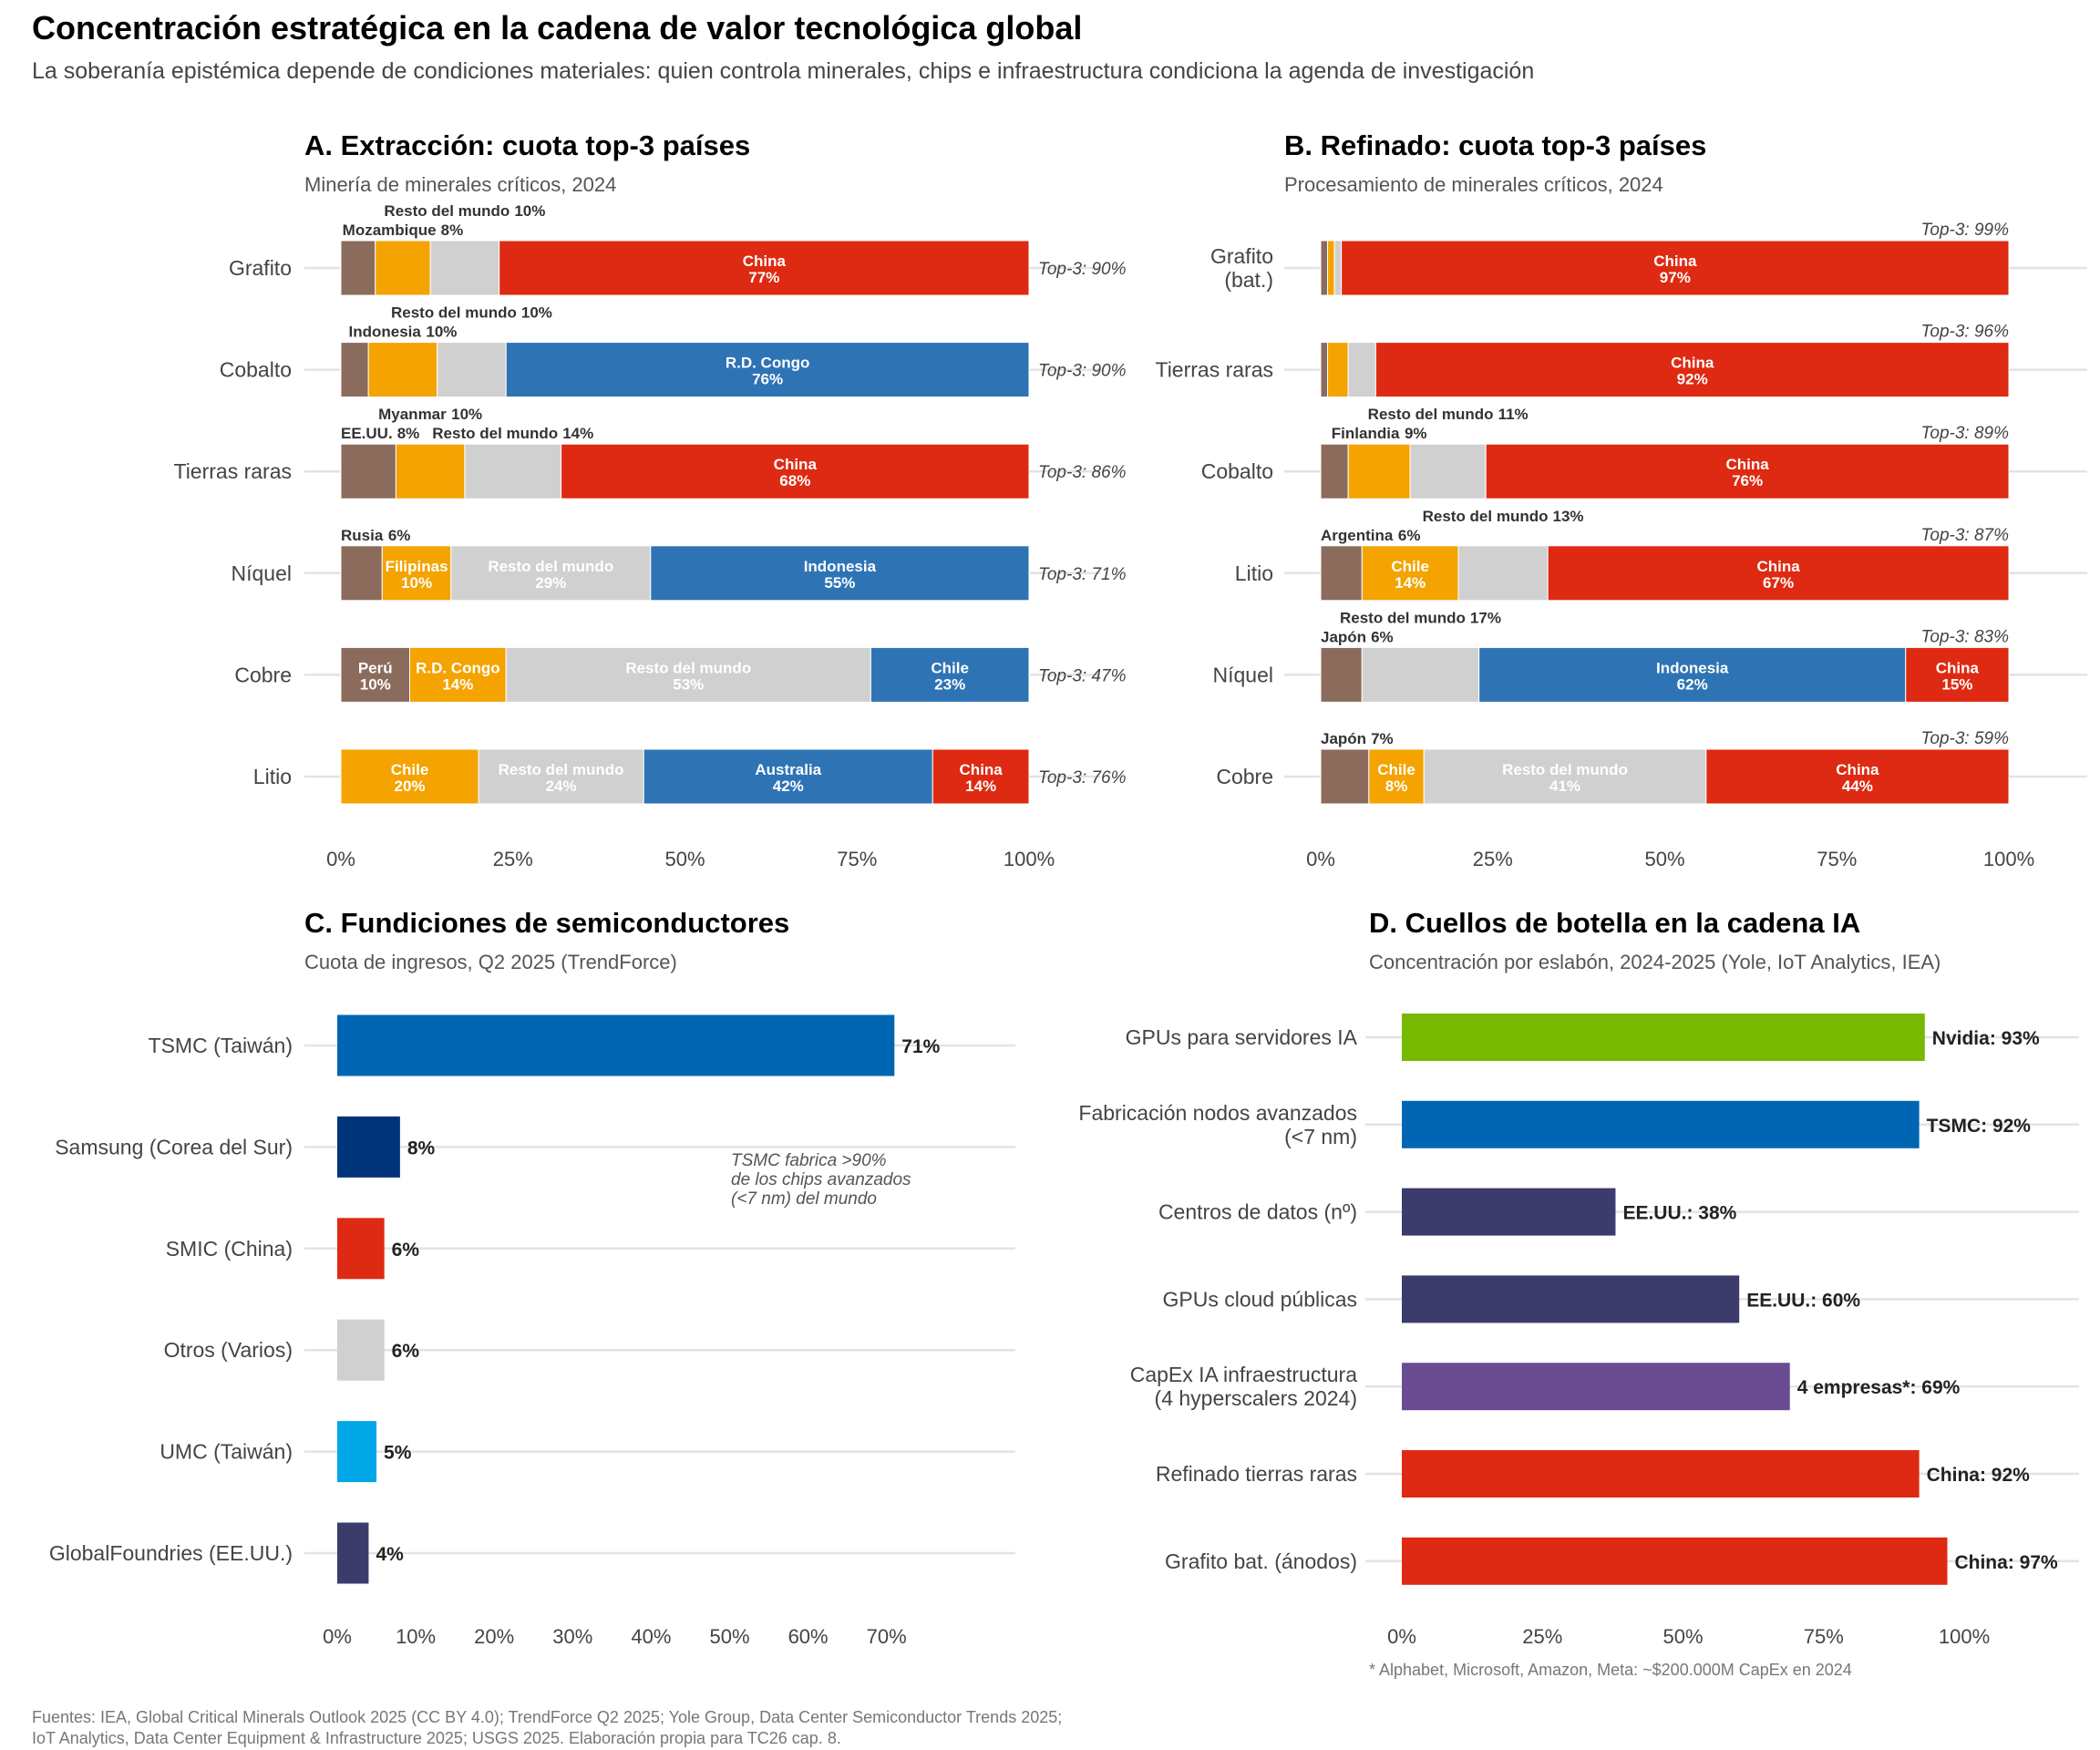  Describe the element at coordinates (1569, 516) in the screenshot. I see `segment-value-label: 13%` at that location.